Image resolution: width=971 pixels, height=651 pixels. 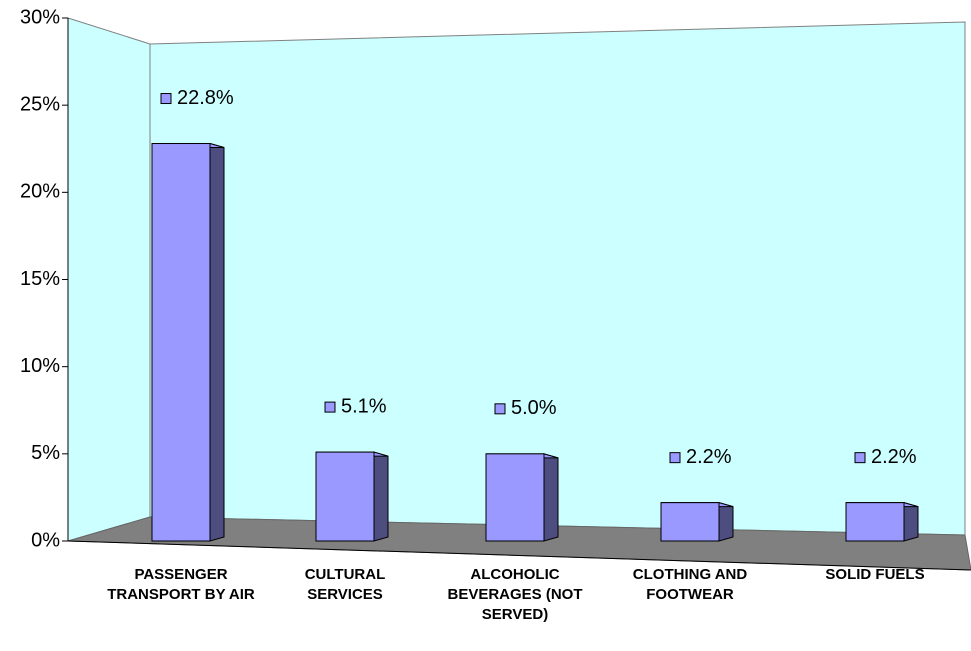 I want to click on side-wall, so click(x=109, y=279).